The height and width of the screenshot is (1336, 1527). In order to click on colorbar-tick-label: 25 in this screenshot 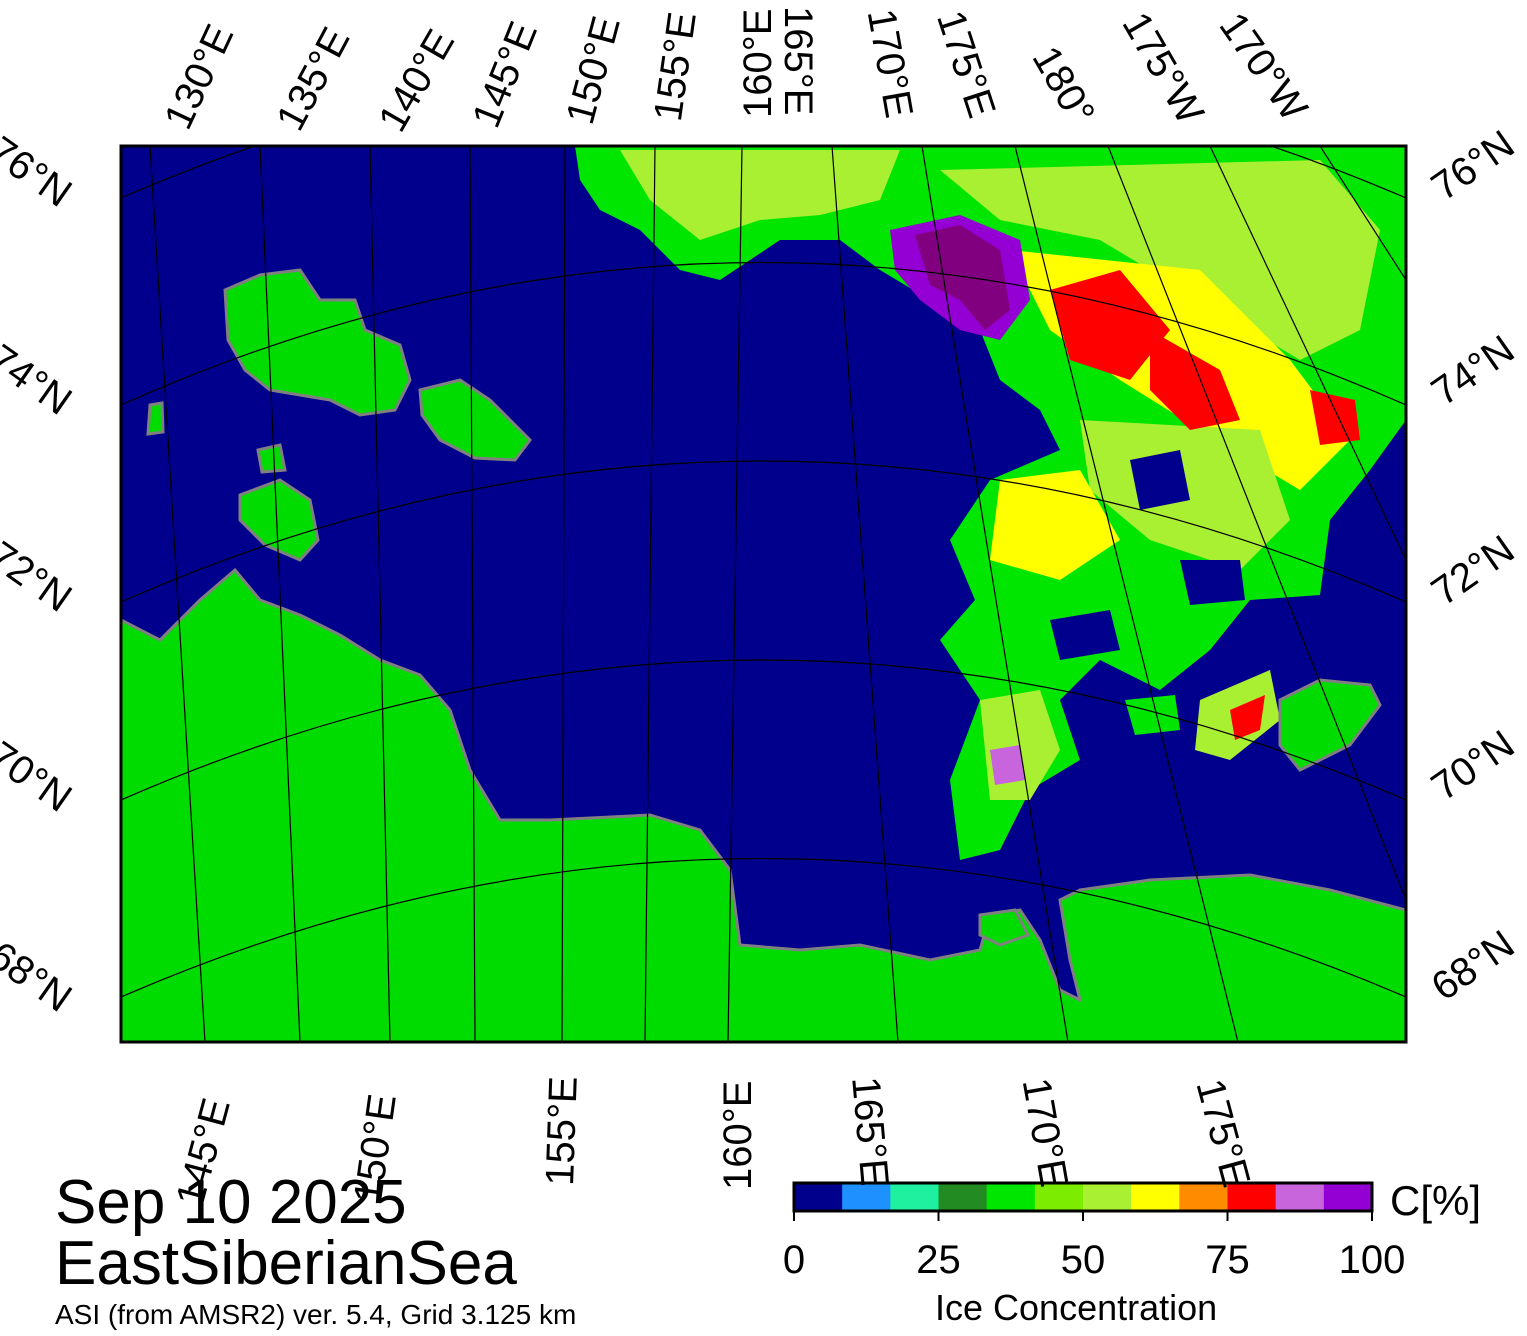, I will do `click(938, 1260)`.